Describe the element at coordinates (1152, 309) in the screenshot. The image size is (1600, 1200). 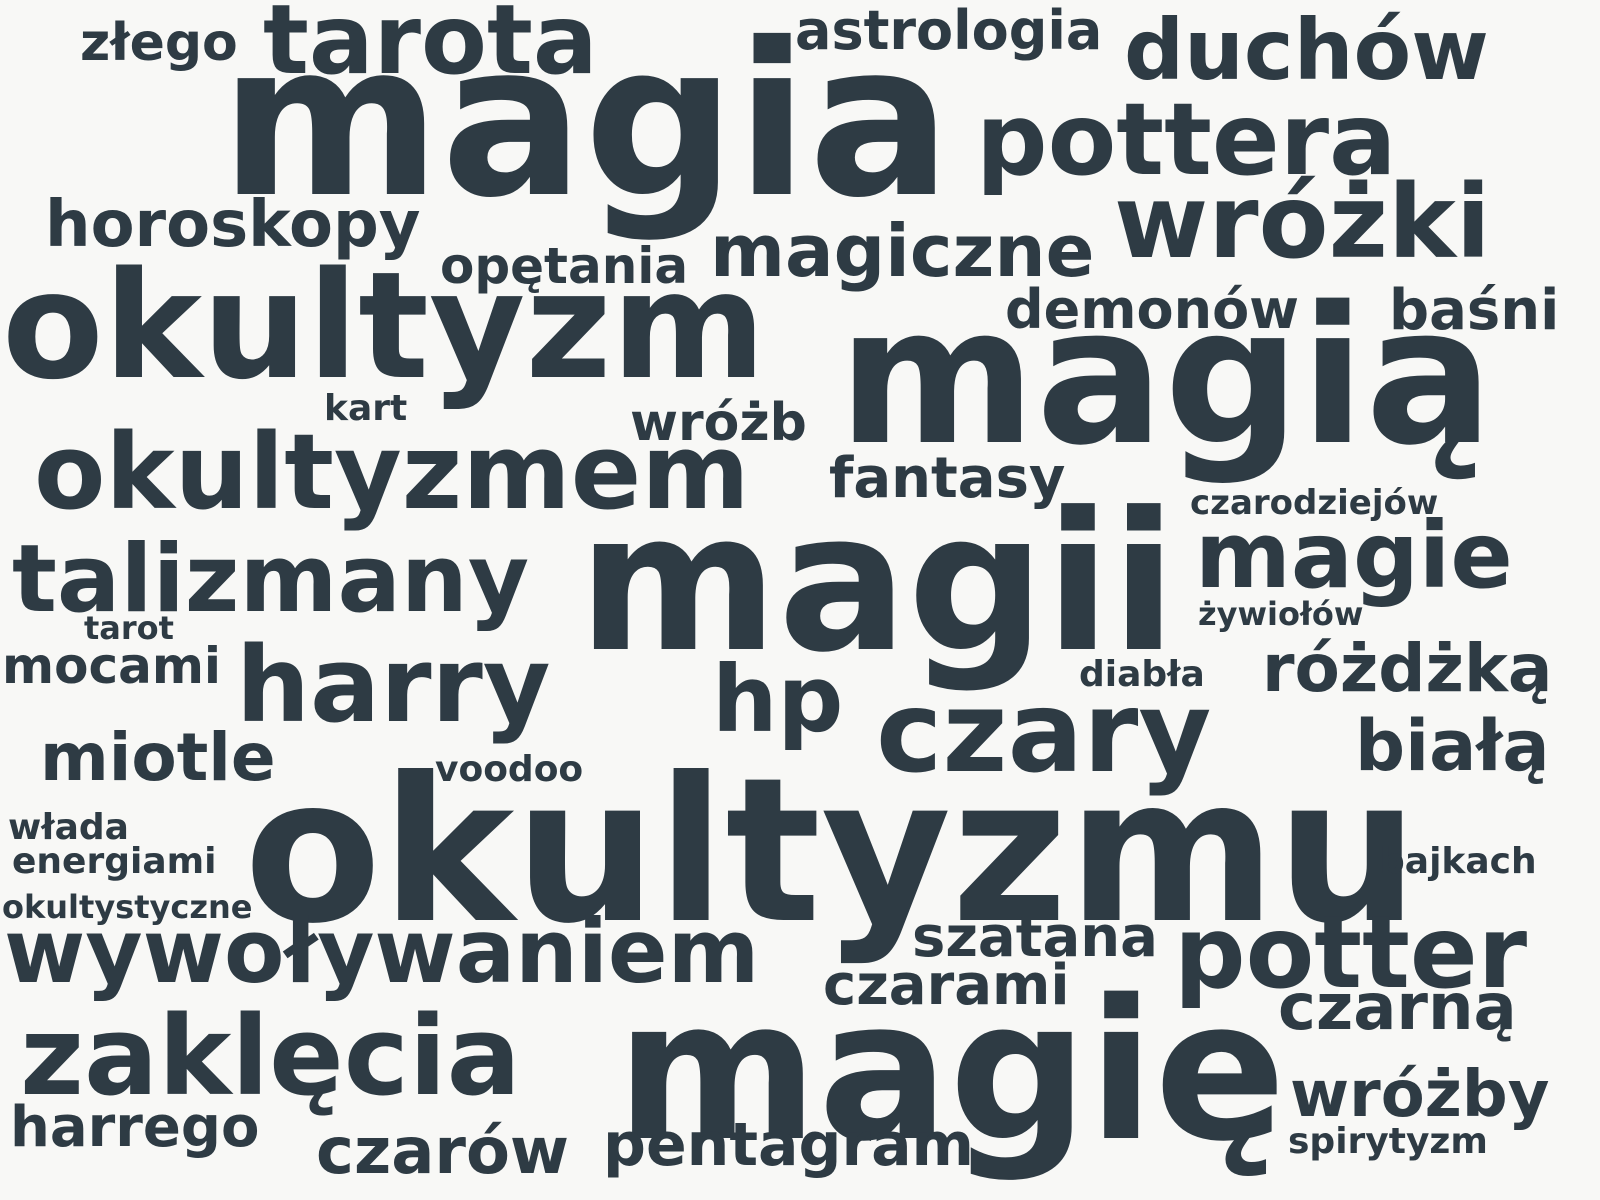
I see `word-demonow: demonów` at that location.